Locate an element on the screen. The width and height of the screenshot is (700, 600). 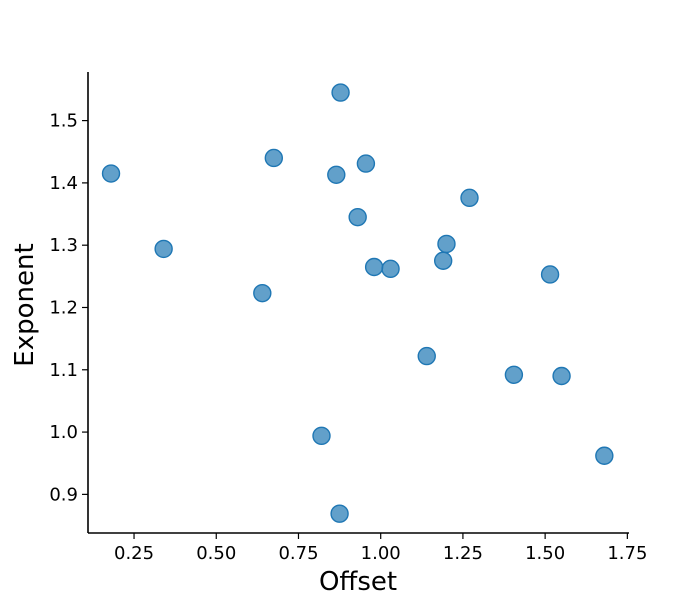
x-tick-label: 1.25 is located at coordinates (463, 553).